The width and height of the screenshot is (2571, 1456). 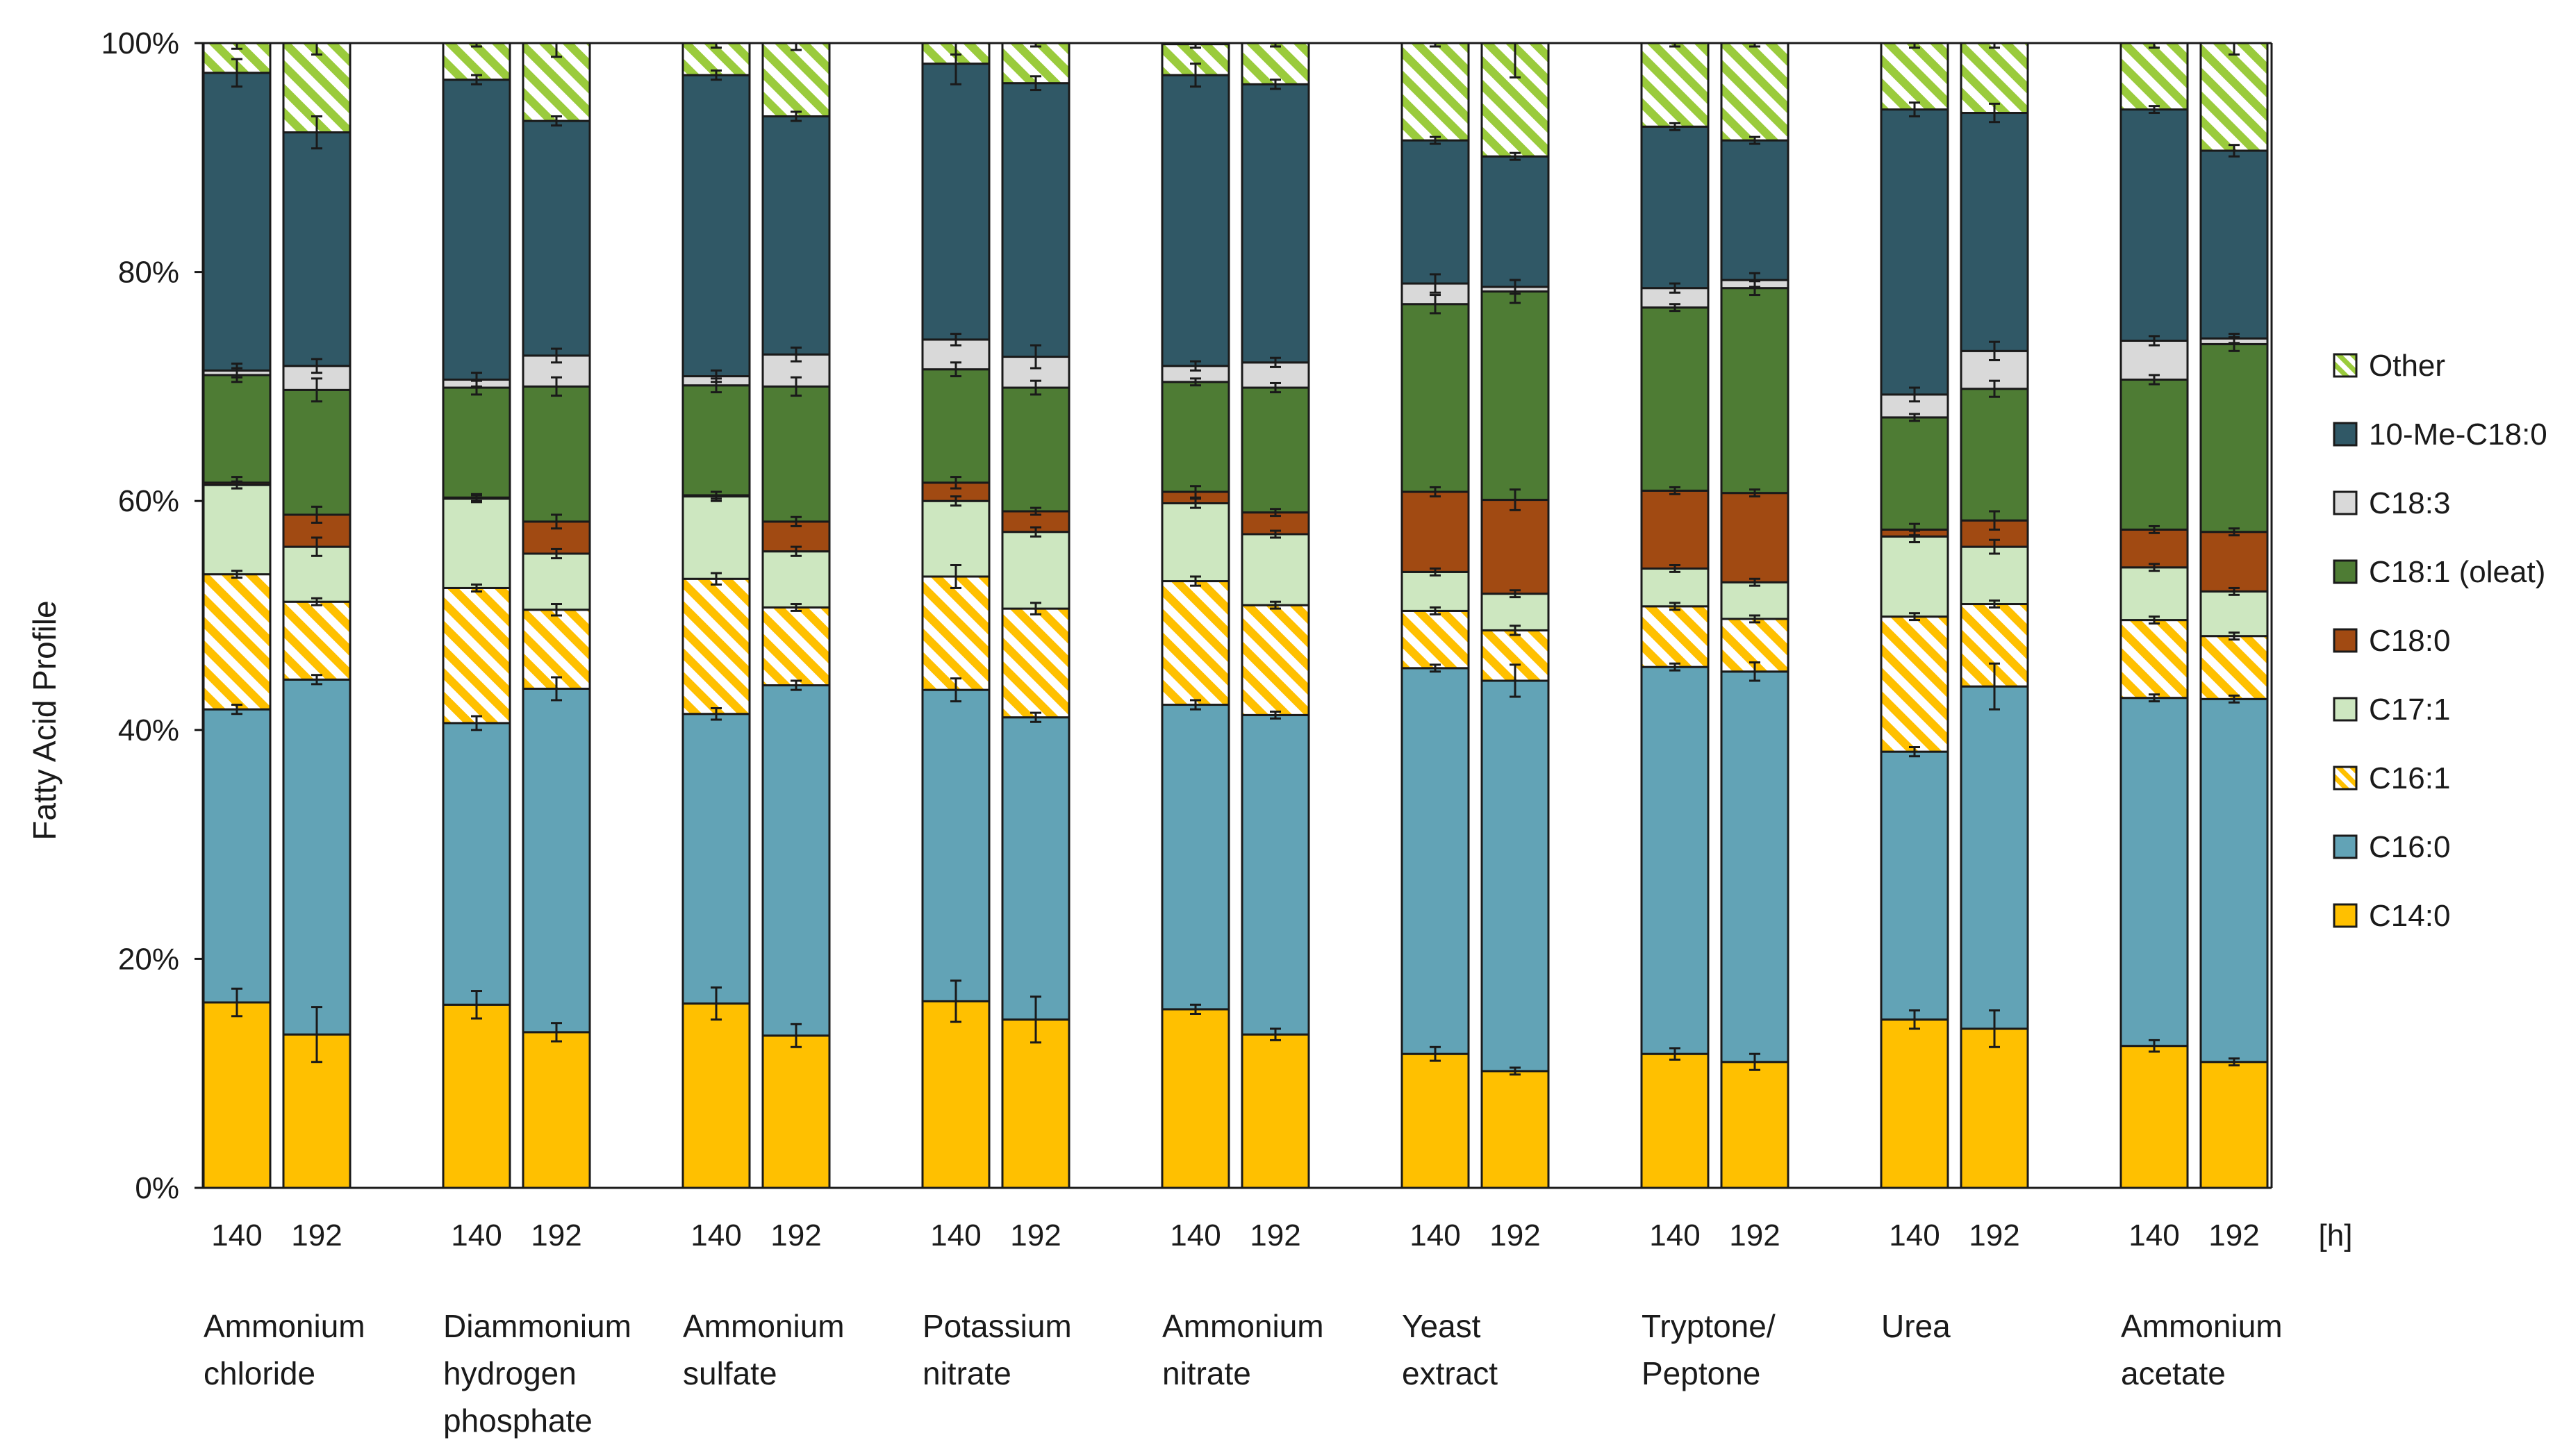 What do you see at coordinates (764, 1349) in the screenshot?
I see `group-label: Ammonium sulfate` at bounding box center [764, 1349].